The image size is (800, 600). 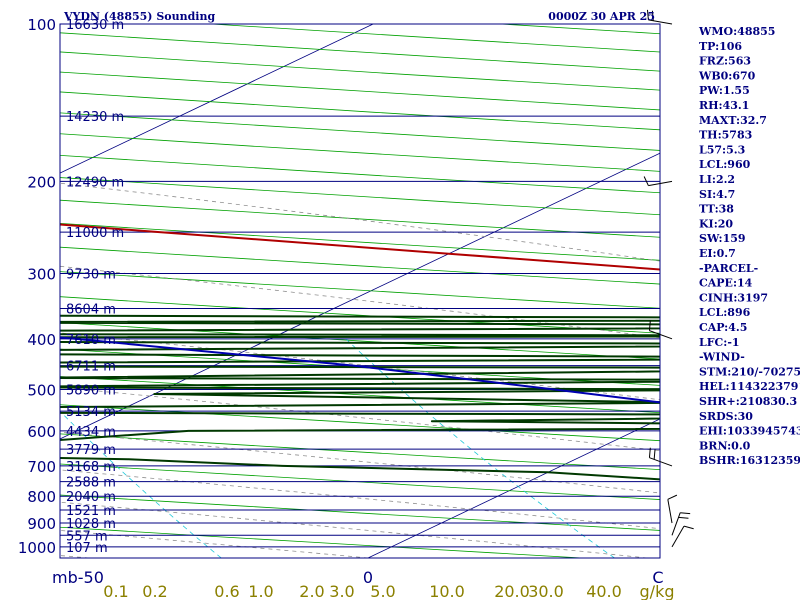 What do you see at coordinates (725, 164) in the screenshot?
I see `index-value: LCL:960` at bounding box center [725, 164].